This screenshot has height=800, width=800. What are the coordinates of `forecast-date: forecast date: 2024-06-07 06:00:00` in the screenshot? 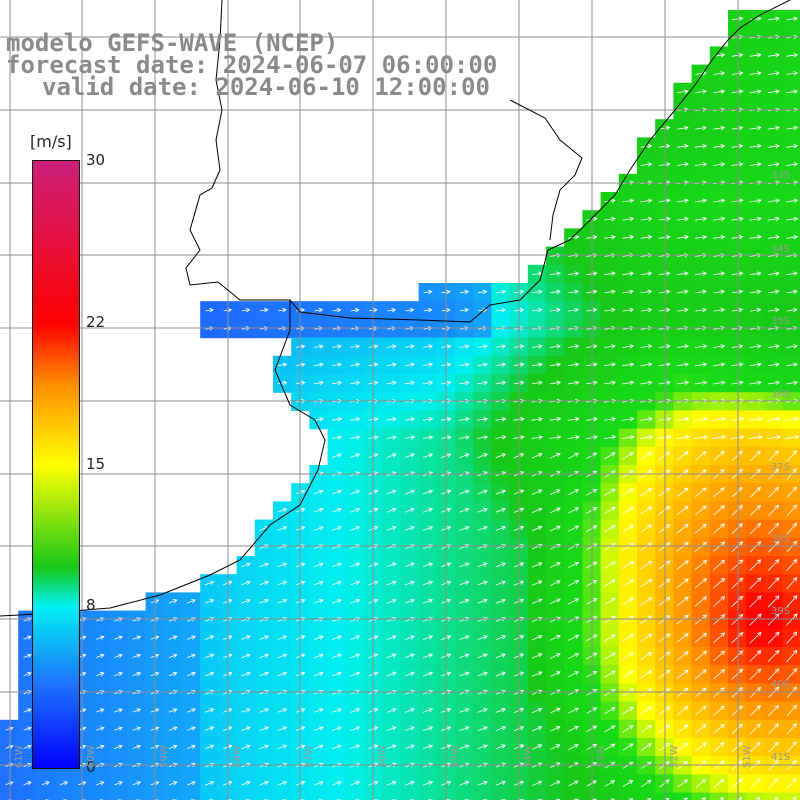 It's located at (252, 65).